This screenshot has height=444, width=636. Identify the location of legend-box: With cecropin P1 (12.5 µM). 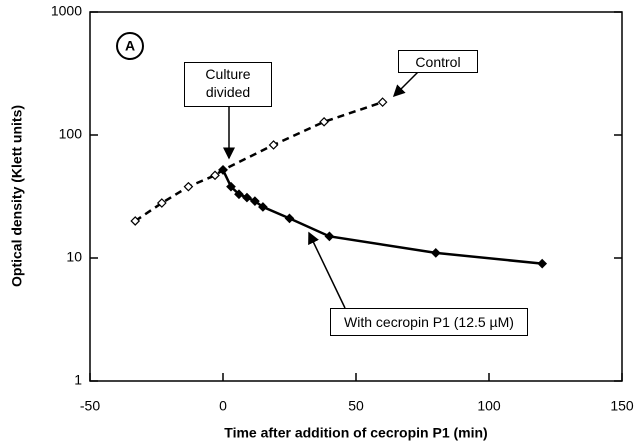
(429, 322).